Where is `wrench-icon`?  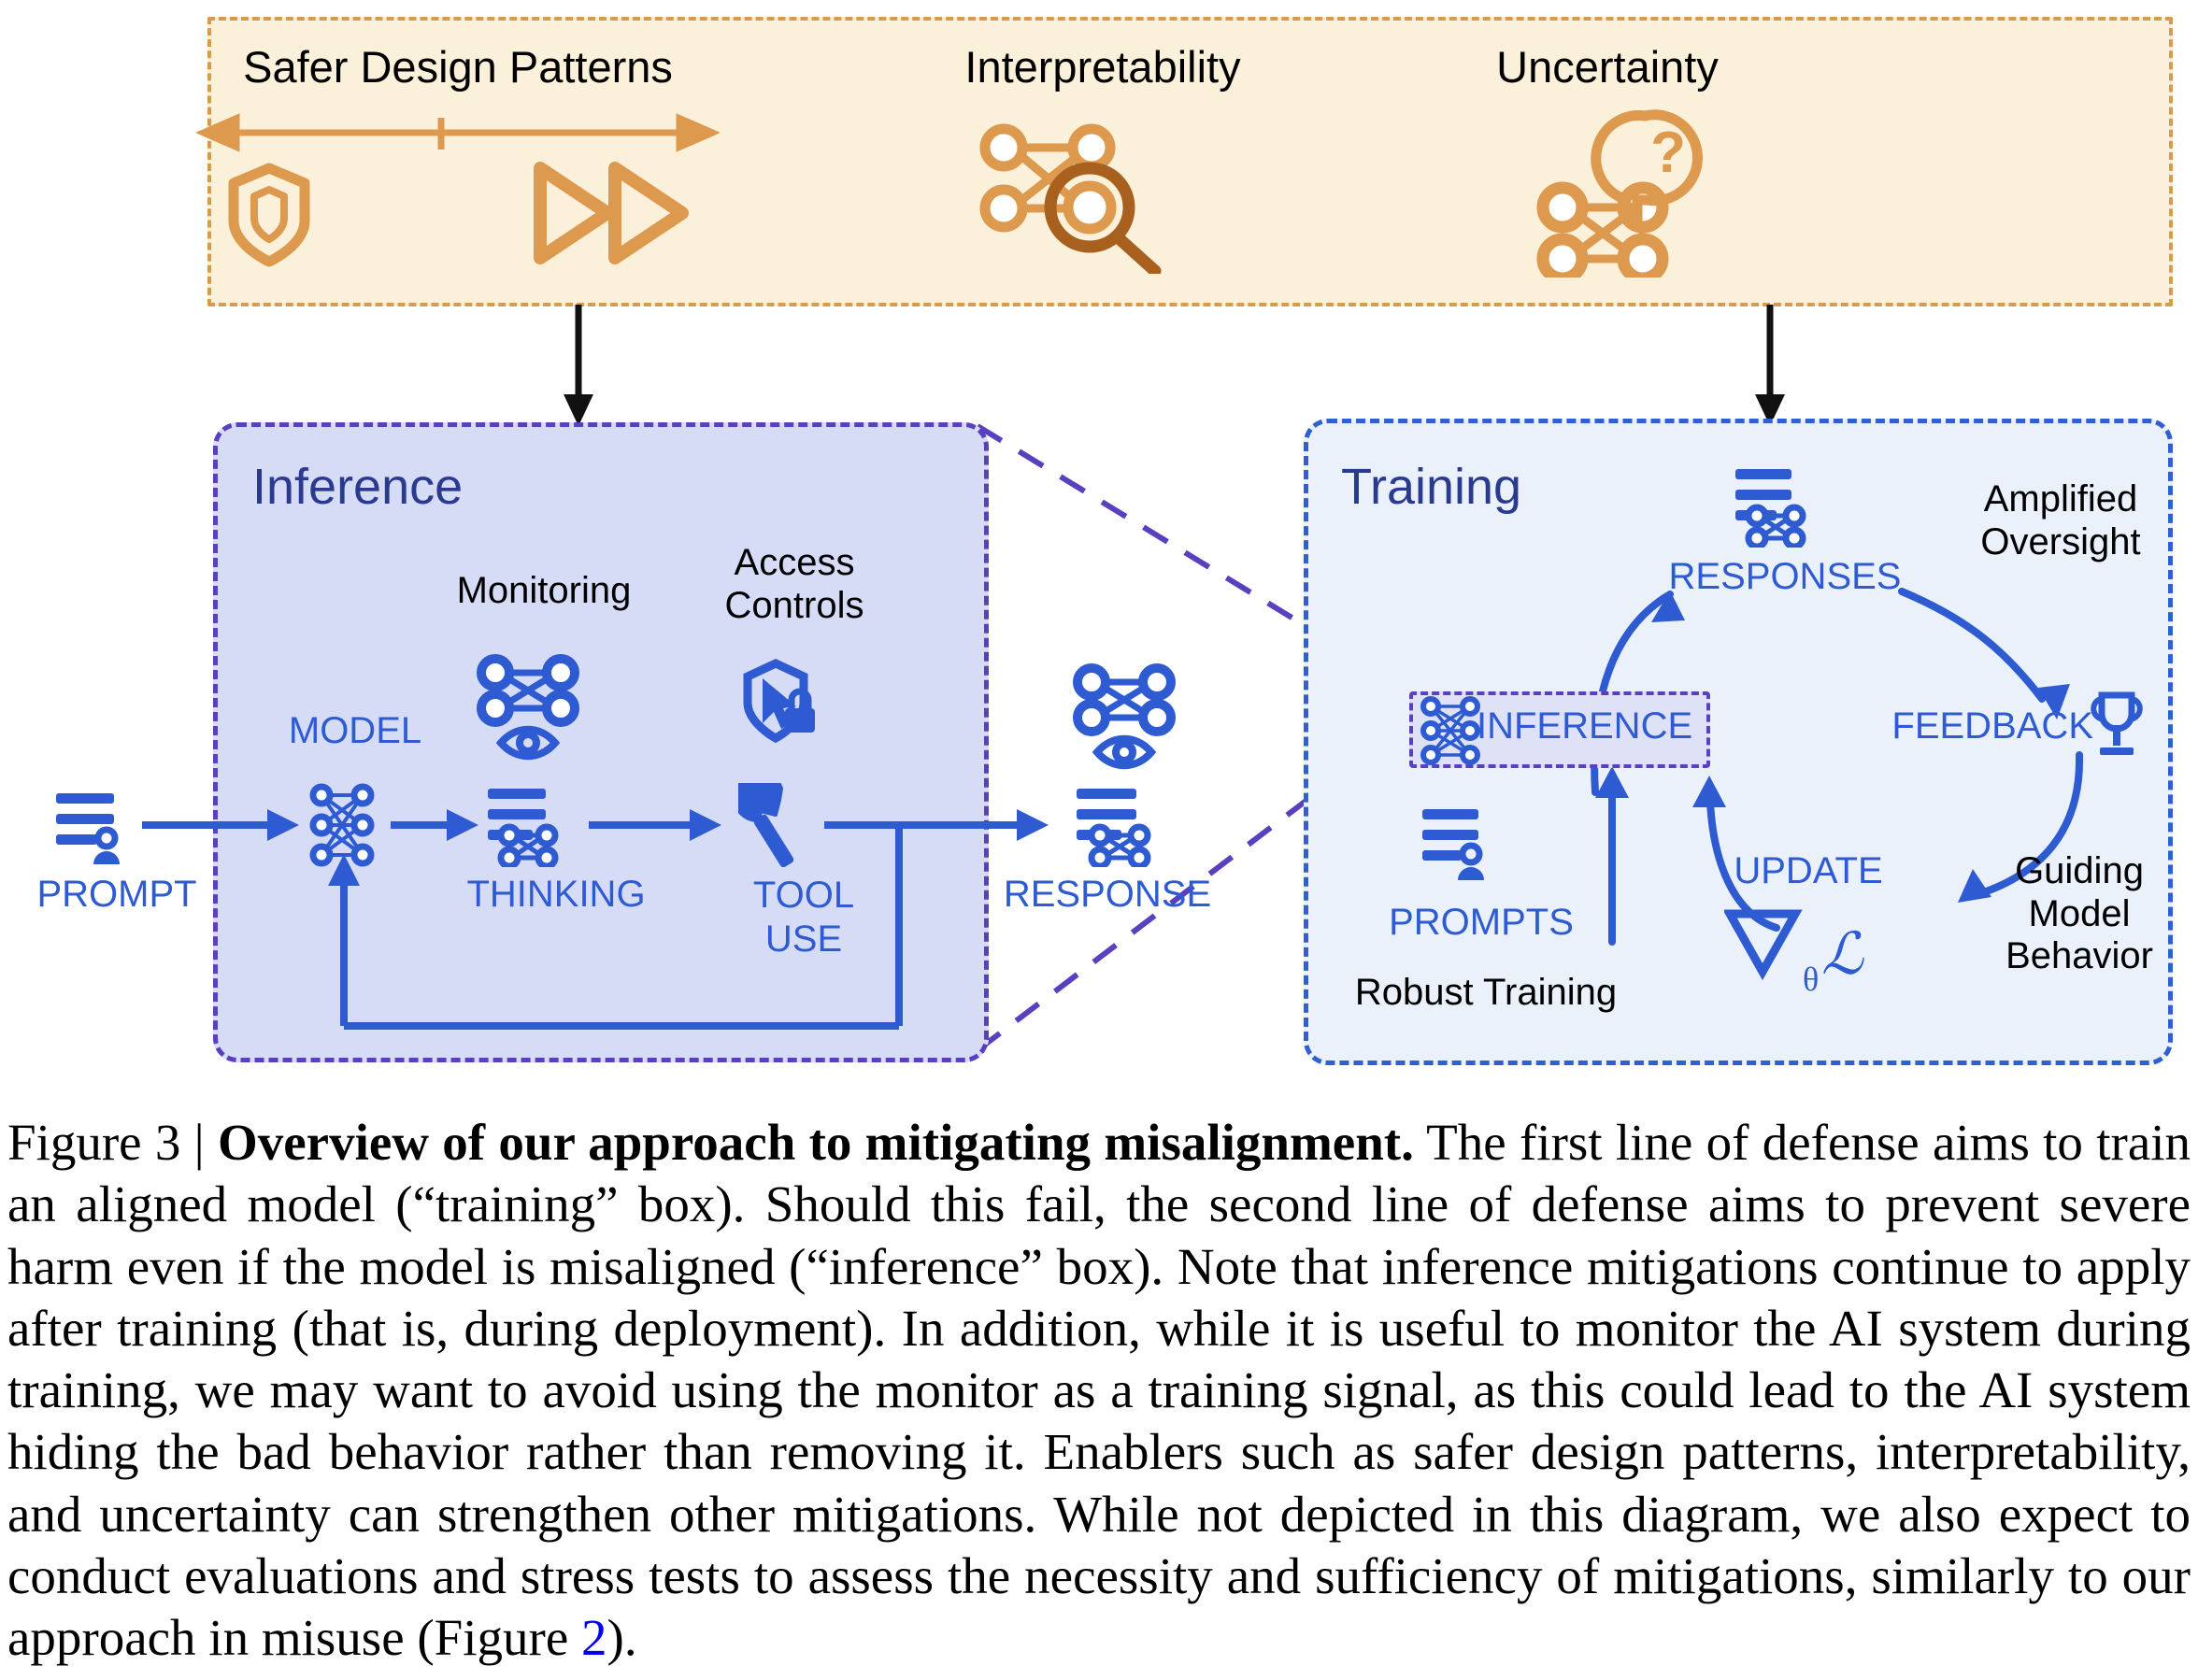 wrench-icon is located at coordinates (766, 825).